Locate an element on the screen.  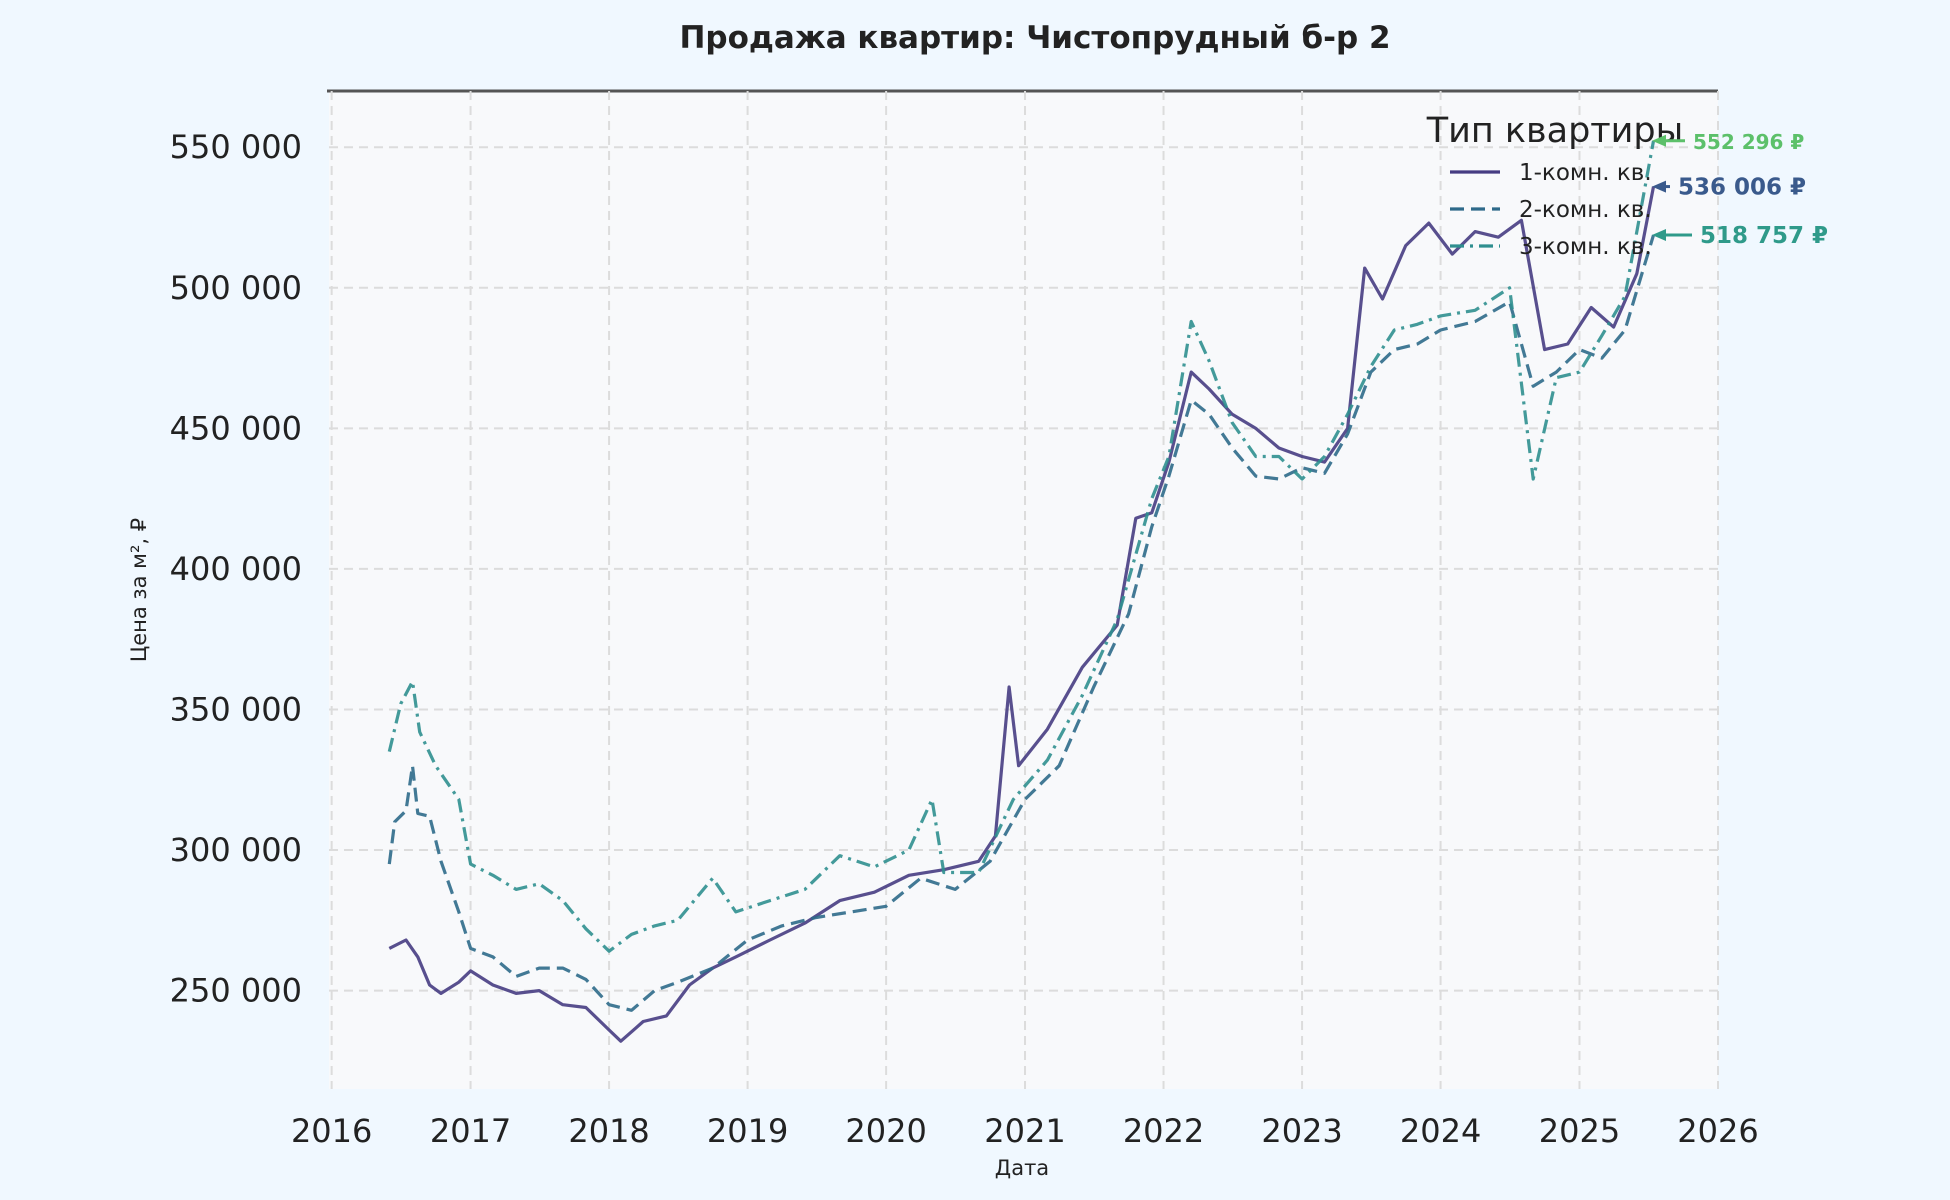
legend-label-2: 2-комн. кв. is located at coordinates (1585, 210).